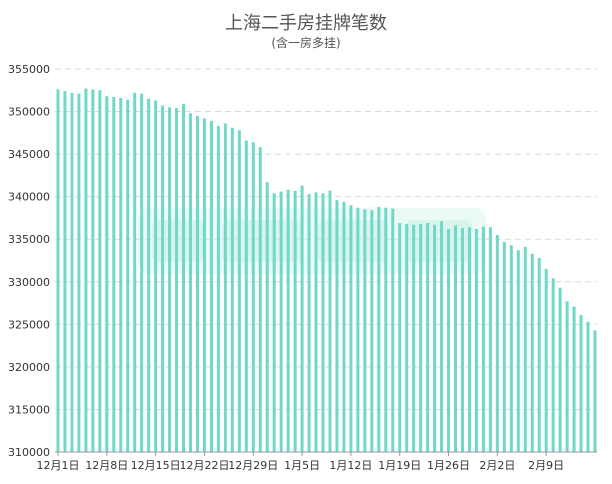  Describe the element at coordinates (29, 197) in the screenshot. I see `y-tick-label: 340000` at that location.